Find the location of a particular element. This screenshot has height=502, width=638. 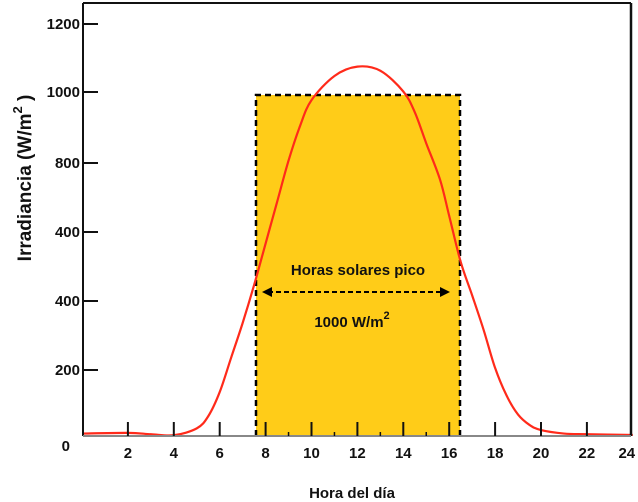

x-tick-label: 12 is located at coordinates (357, 453).